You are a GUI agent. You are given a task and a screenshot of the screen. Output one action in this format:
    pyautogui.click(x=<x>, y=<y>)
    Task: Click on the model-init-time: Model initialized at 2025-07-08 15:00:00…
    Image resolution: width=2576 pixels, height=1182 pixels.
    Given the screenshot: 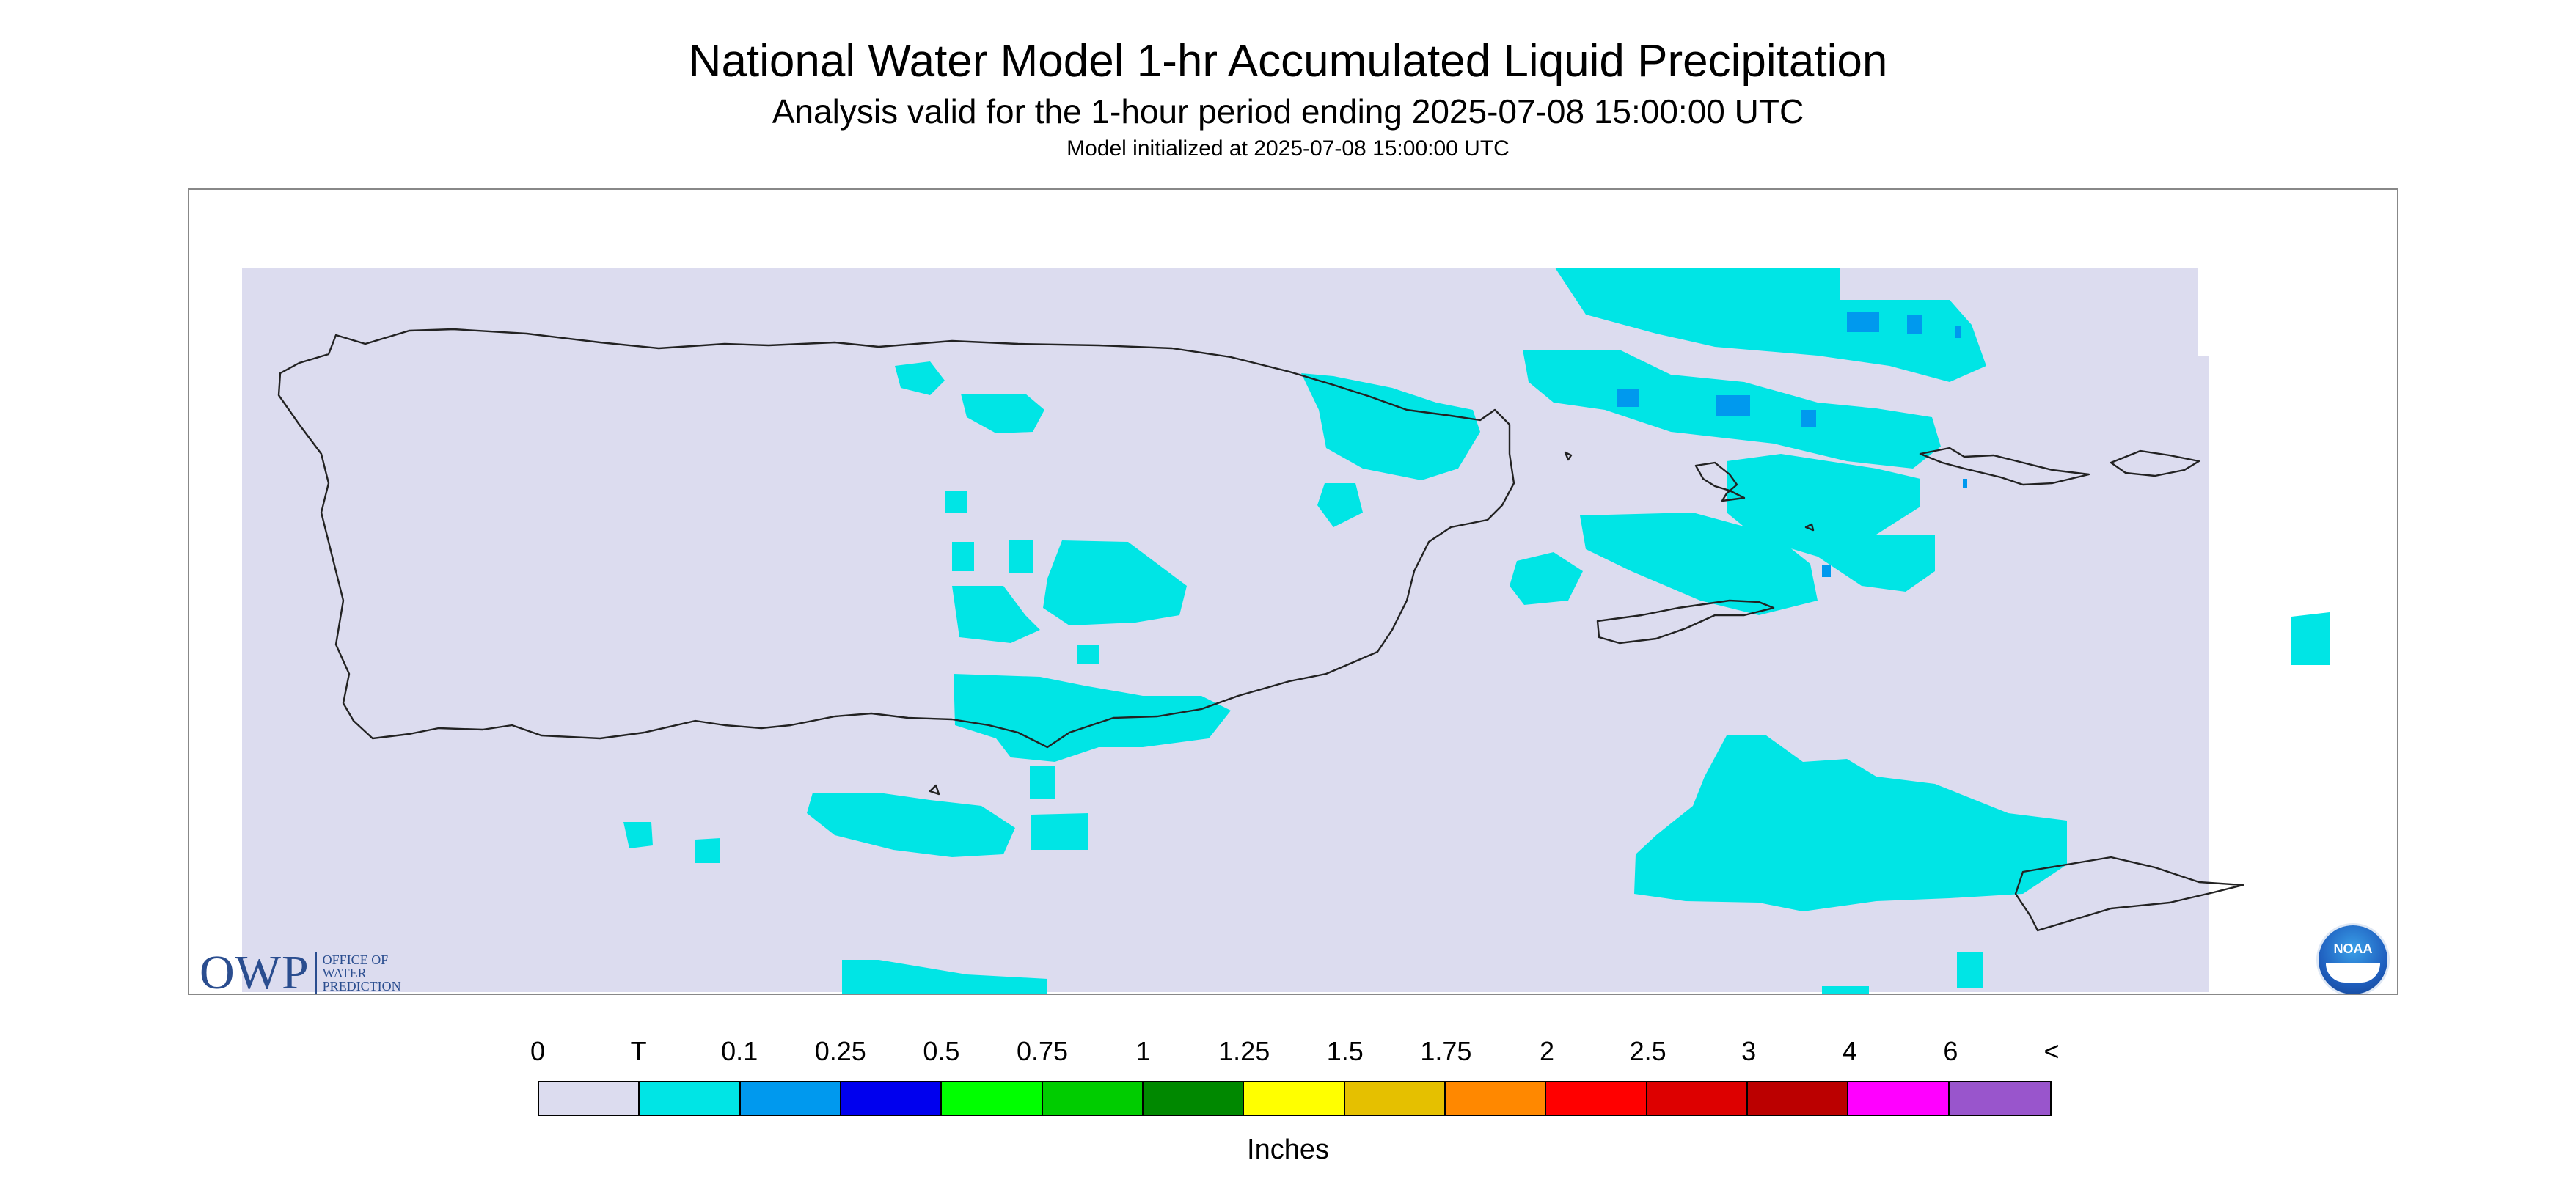 What is the action you would take?
    pyautogui.click(x=1288, y=148)
    